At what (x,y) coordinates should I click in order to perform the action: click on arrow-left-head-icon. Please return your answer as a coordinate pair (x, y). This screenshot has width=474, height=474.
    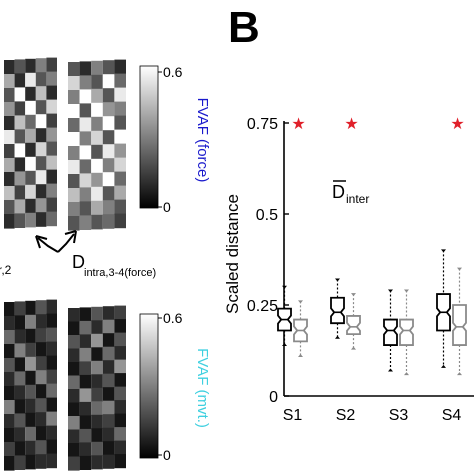
    Looking at the image, I should click on (41, 242).